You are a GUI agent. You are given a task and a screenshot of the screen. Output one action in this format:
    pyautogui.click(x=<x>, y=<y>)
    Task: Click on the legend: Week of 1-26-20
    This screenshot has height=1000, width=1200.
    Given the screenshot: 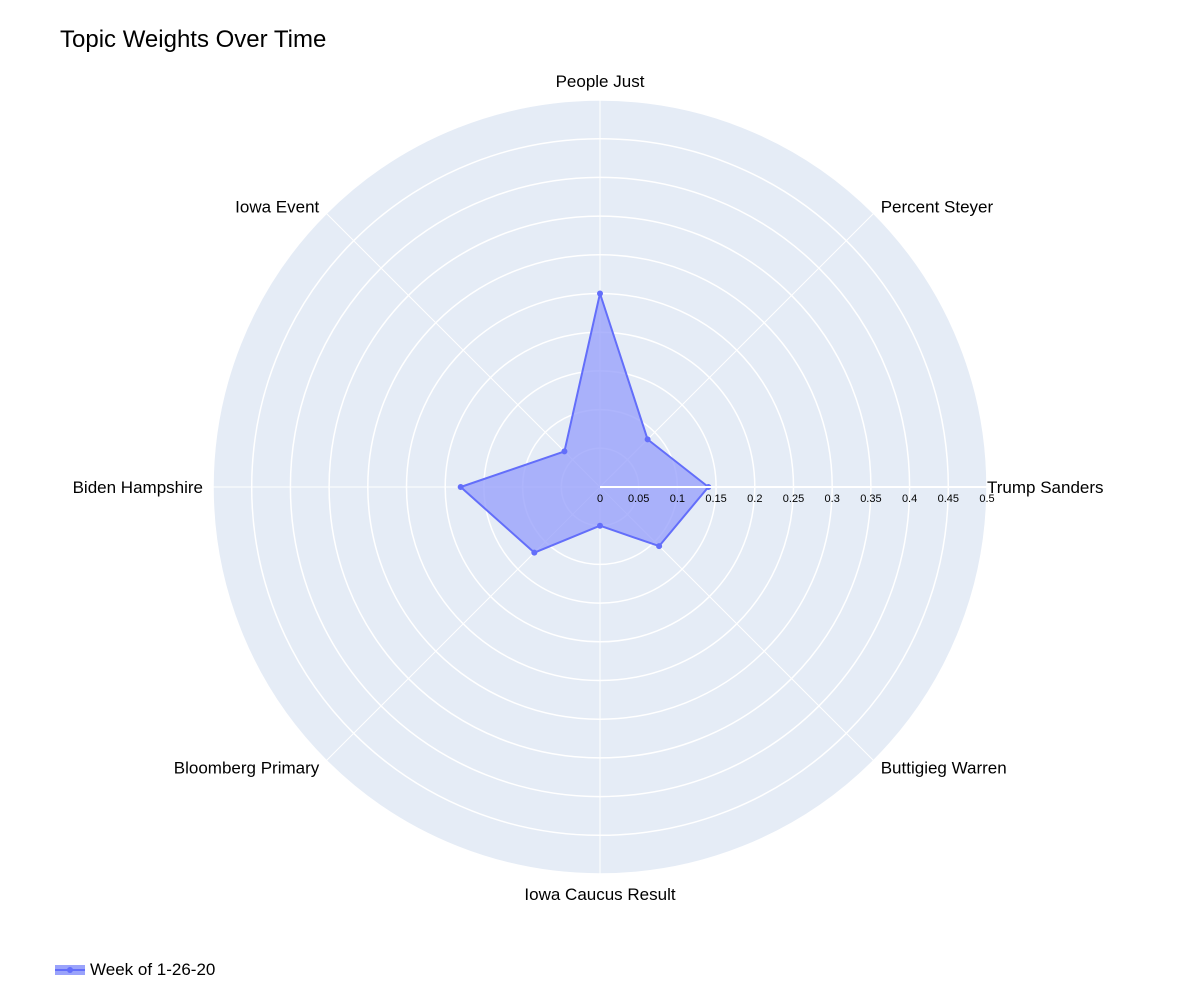 What is the action you would take?
    pyautogui.click(x=135, y=970)
    